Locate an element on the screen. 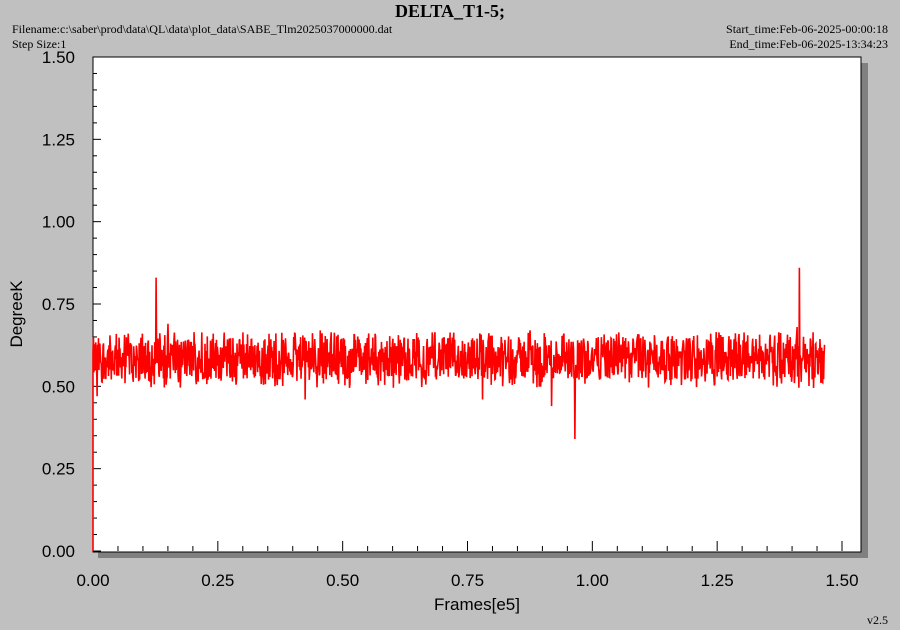  x-axis-label: Frames[e5] is located at coordinates (477, 604).